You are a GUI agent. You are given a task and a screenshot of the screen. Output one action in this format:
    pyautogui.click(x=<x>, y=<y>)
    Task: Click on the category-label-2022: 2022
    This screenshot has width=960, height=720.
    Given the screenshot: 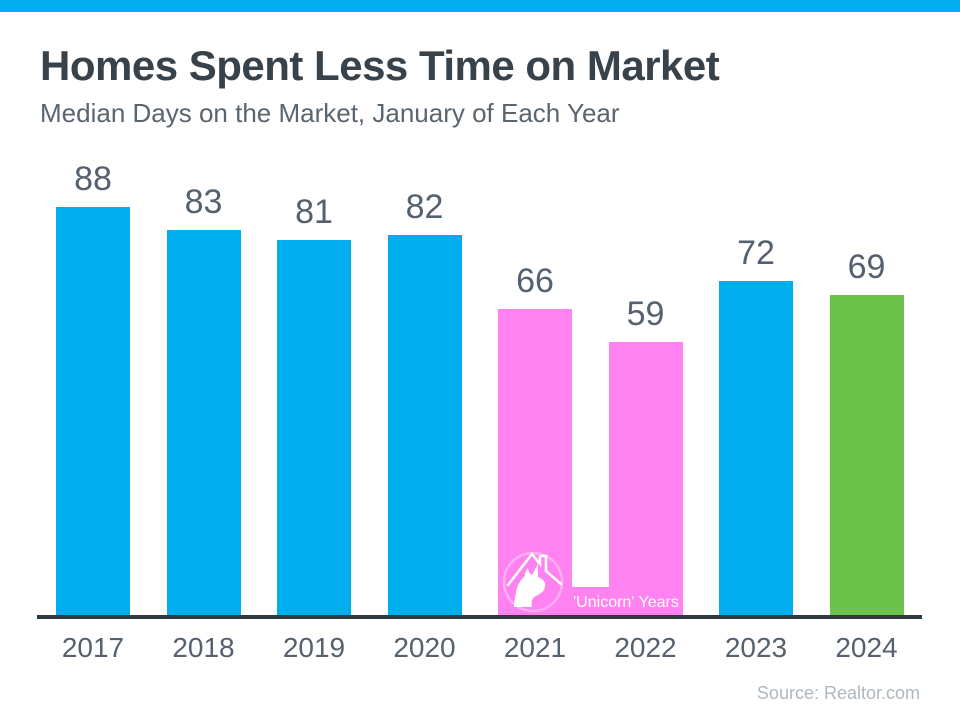 What is the action you would take?
    pyautogui.click(x=645, y=647)
    